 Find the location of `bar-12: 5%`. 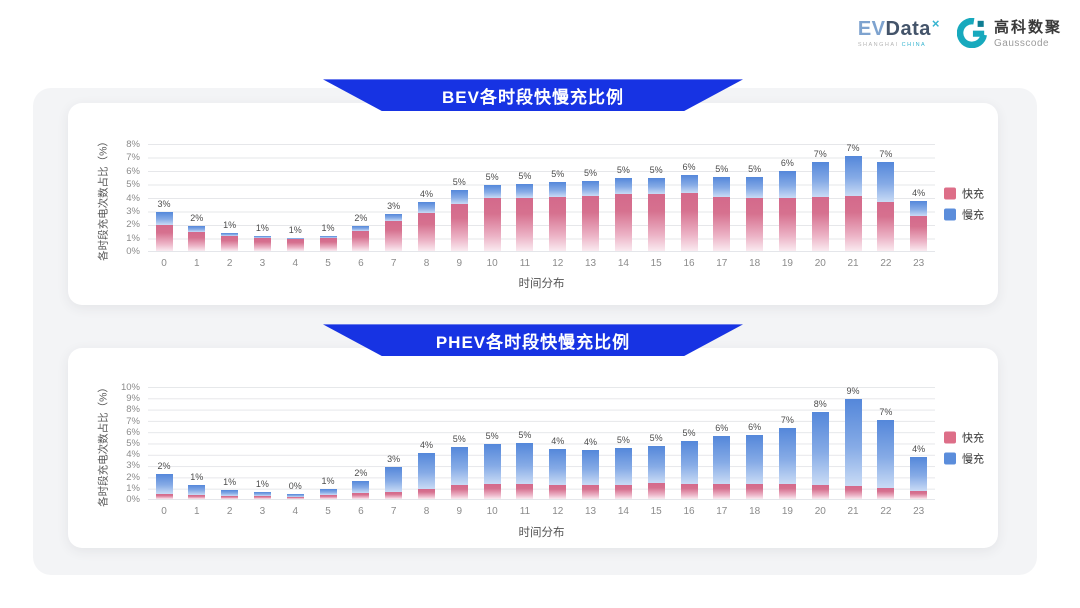

bar-12: 5% is located at coordinates (558, 197).